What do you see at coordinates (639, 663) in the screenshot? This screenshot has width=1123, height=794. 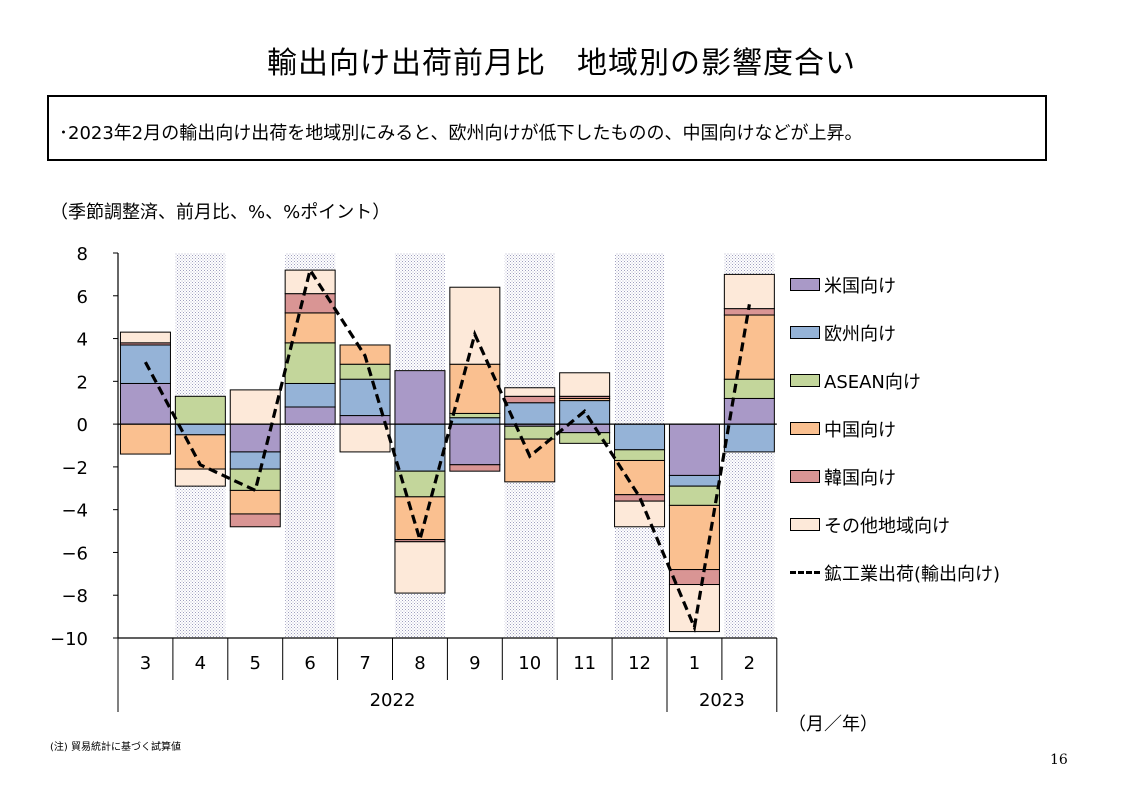 I see `x-tick-label: 12` at bounding box center [639, 663].